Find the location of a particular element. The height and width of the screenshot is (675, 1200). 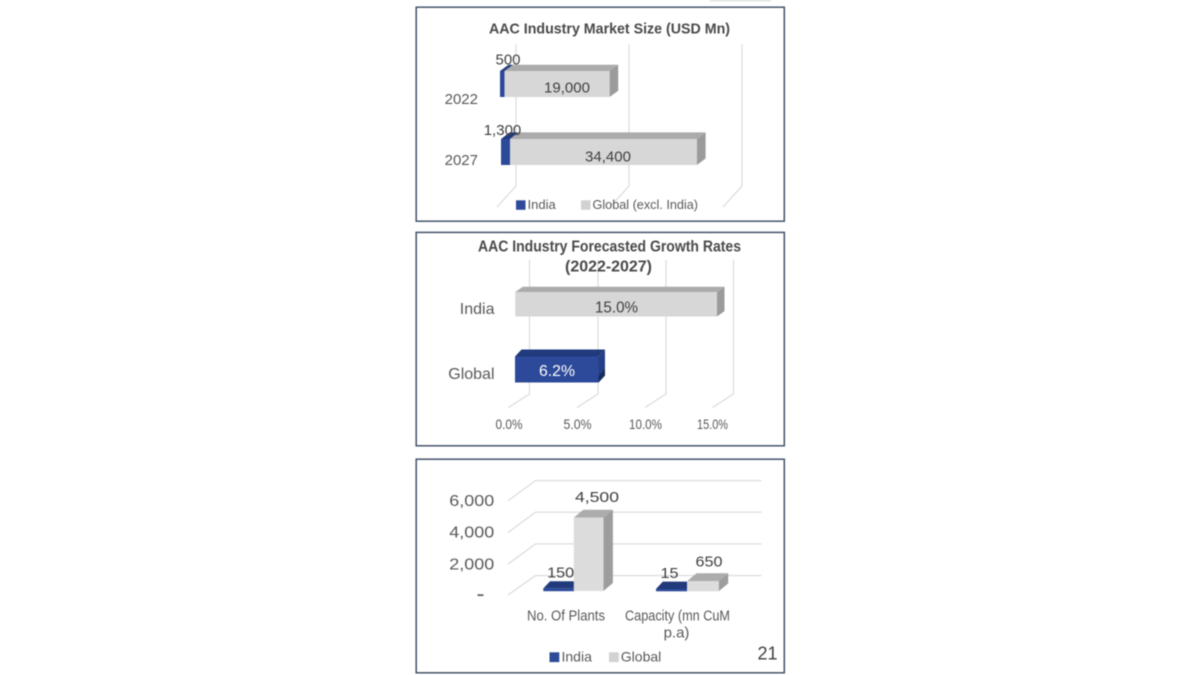

svg-text: 650 is located at coordinates (709, 562).